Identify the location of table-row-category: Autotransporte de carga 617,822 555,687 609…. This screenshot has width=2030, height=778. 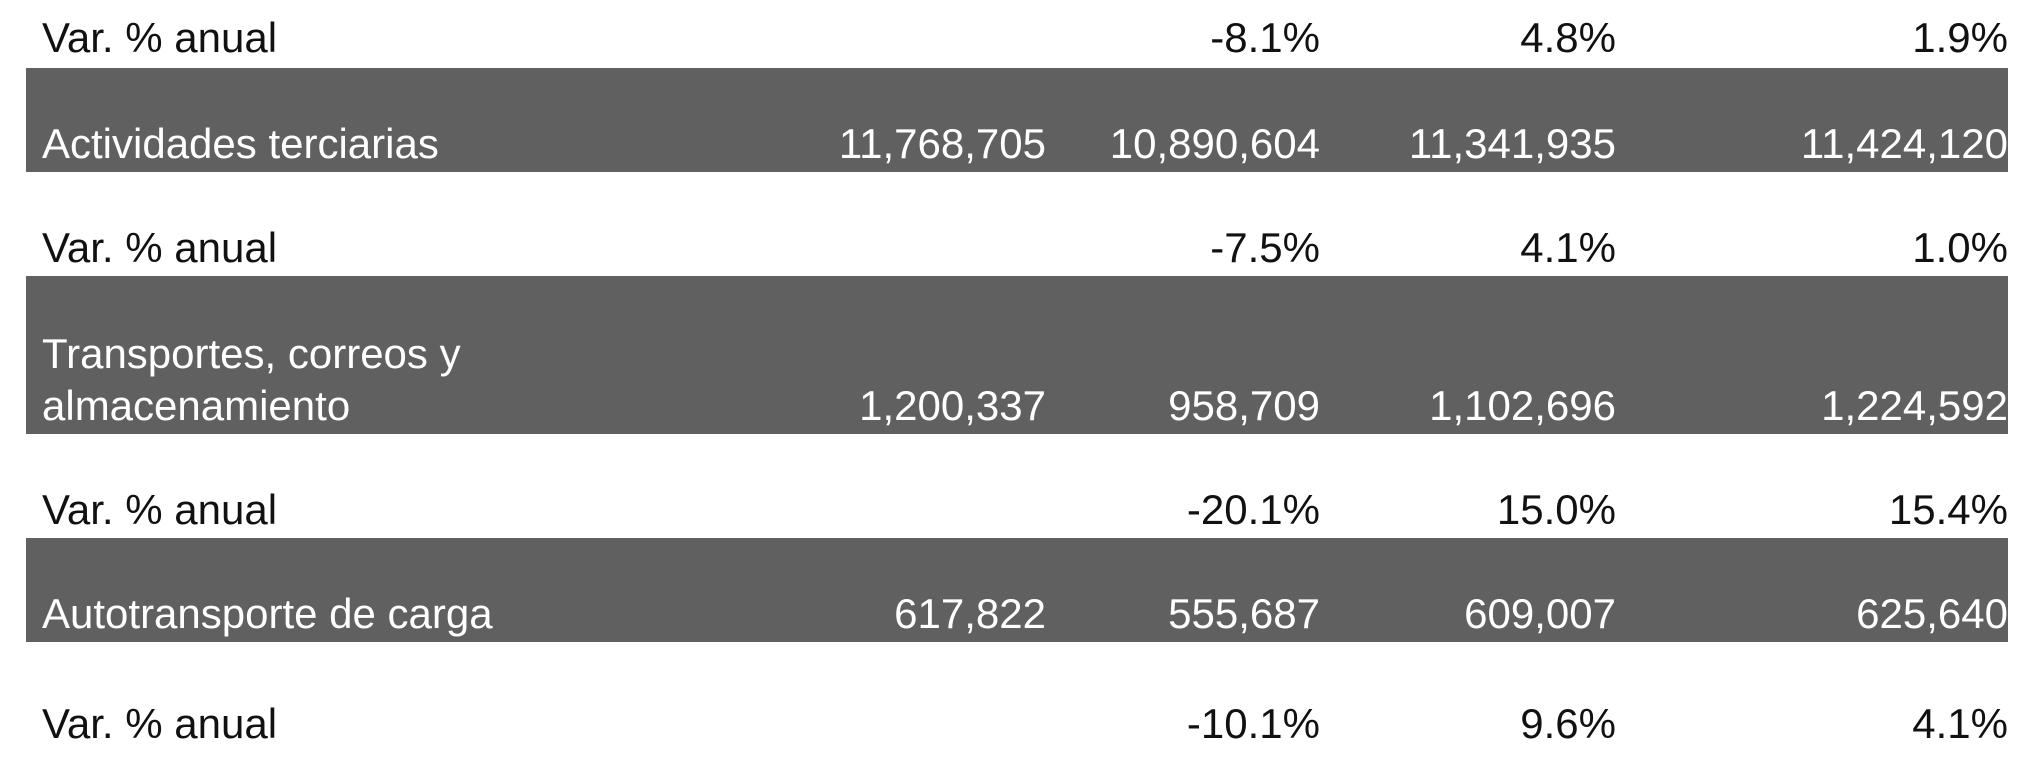
(1017, 590).